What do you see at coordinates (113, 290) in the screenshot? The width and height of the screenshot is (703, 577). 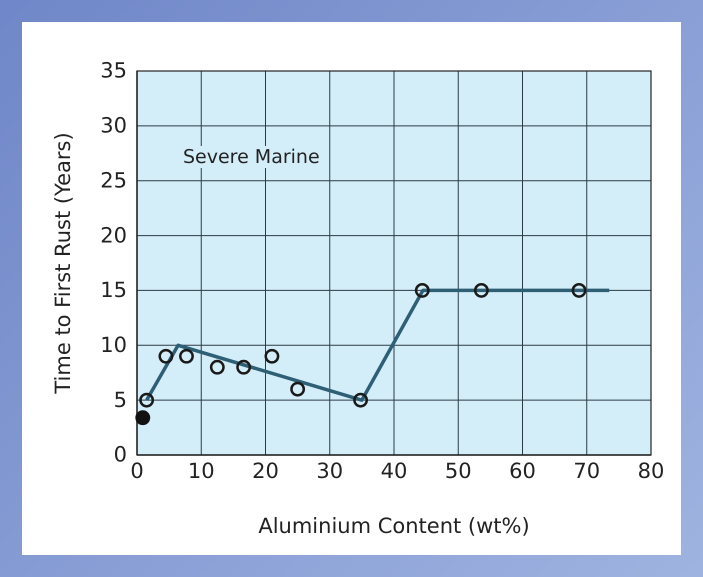 I see `y-tick-label: 15` at bounding box center [113, 290].